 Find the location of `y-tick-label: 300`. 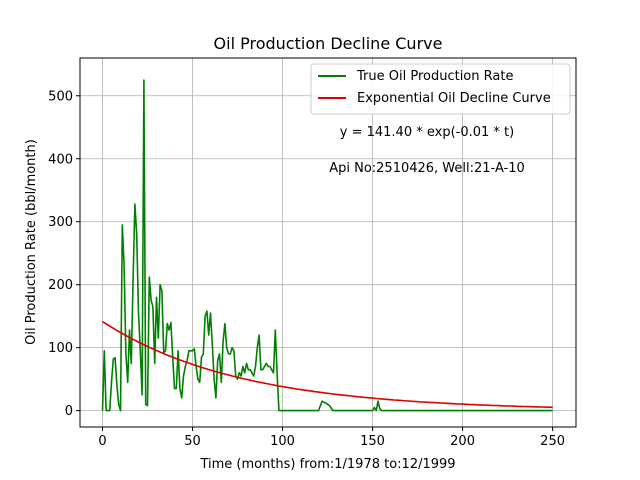

y-tick-label: 300 is located at coordinates (60, 222).